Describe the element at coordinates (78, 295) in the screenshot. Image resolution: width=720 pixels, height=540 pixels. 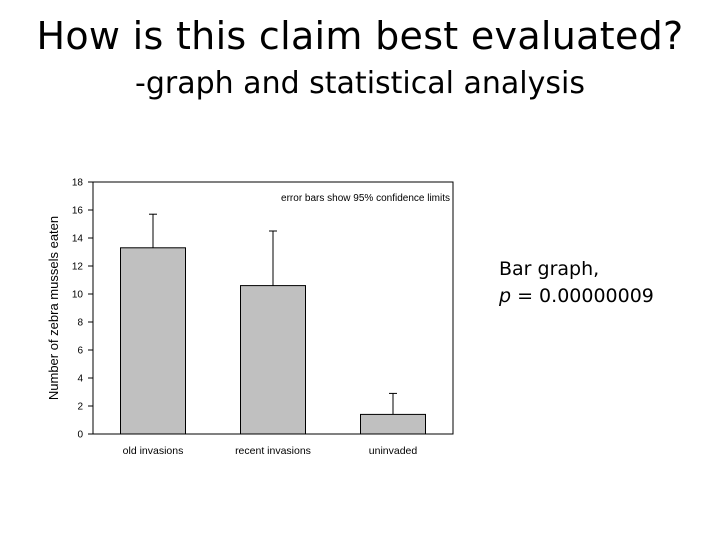
I see `y-tick-label: 10` at that location.